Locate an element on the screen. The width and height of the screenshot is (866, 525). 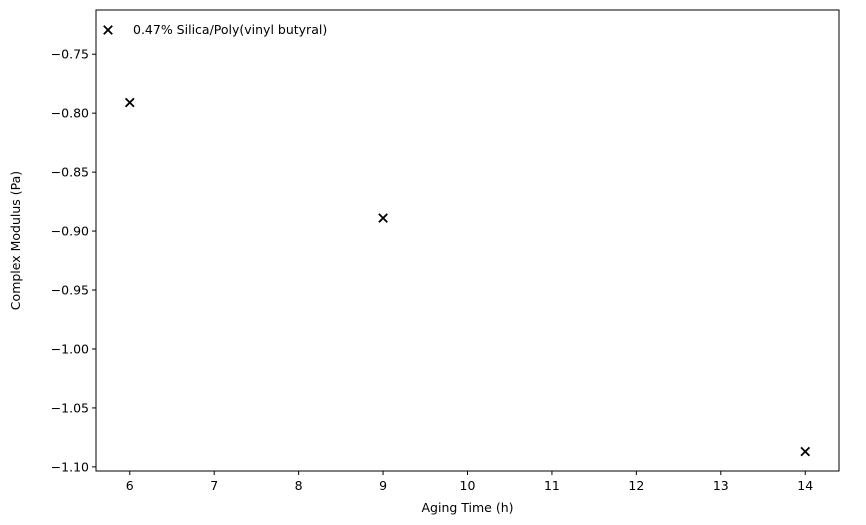
y-tick-label: −0.95 is located at coordinates (70, 290).